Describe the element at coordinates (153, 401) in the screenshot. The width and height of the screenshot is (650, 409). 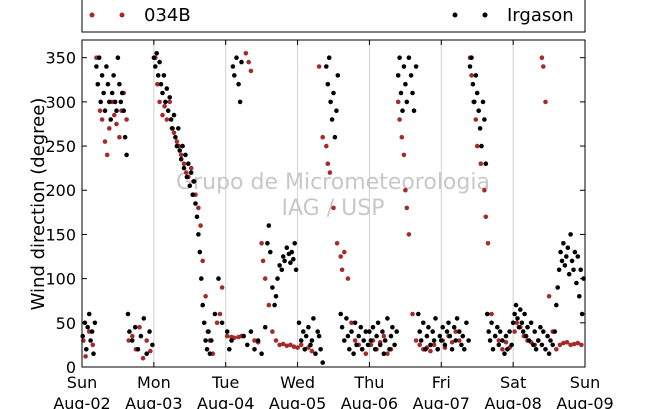
I see `x-tick-label-date: Aug-03` at that location.